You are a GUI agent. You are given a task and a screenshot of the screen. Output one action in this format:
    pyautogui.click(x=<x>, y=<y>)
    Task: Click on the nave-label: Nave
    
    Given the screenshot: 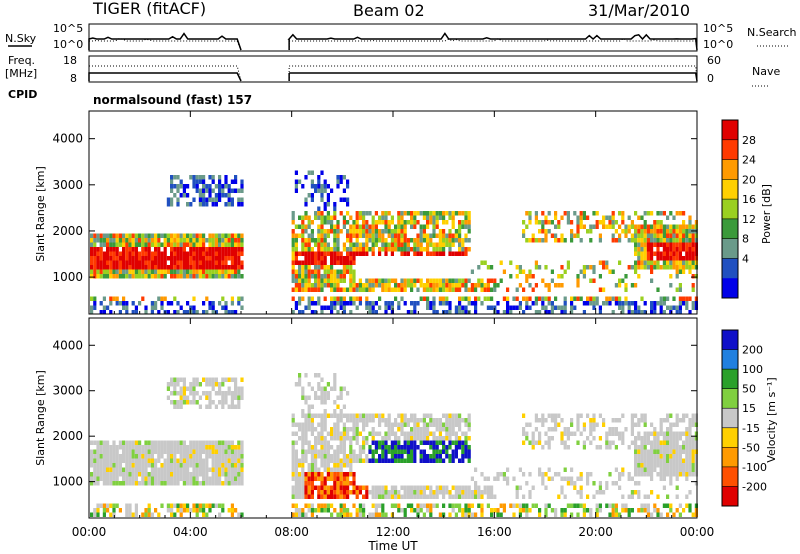 What is the action you would take?
    pyautogui.click(x=766, y=71)
    